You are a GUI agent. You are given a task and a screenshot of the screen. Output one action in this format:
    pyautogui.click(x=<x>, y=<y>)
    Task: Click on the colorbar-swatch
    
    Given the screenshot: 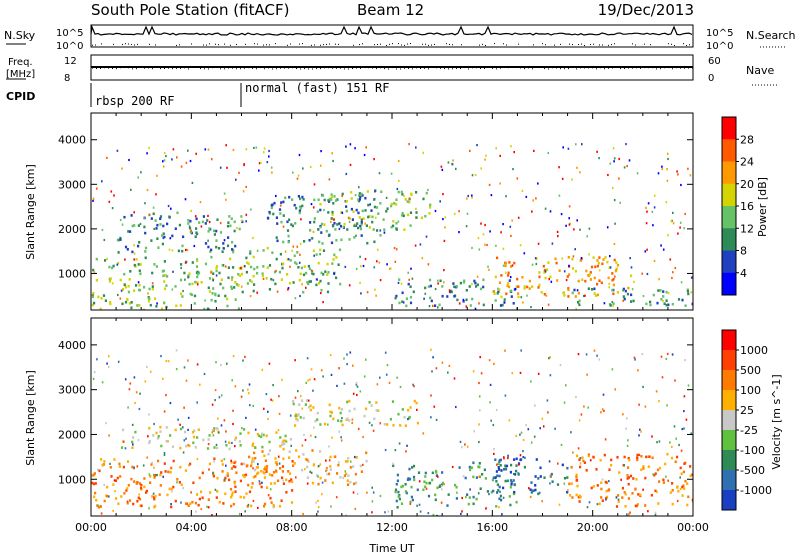 What is the action you would take?
    pyautogui.click(x=729, y=500)
    